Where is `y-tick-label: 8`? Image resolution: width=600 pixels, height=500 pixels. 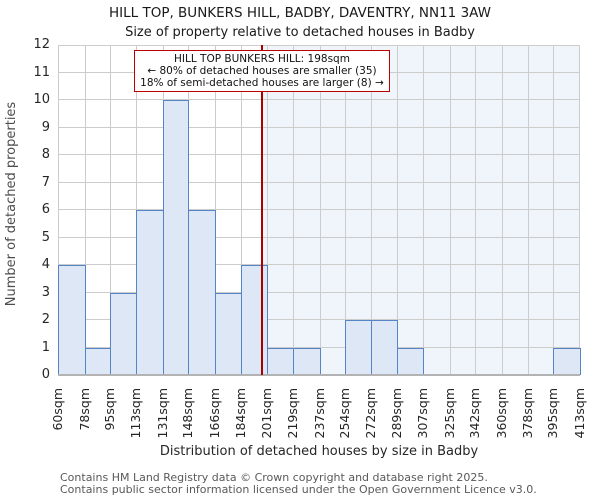
y-tick-label: 8 is located at coordinates (45, 154).